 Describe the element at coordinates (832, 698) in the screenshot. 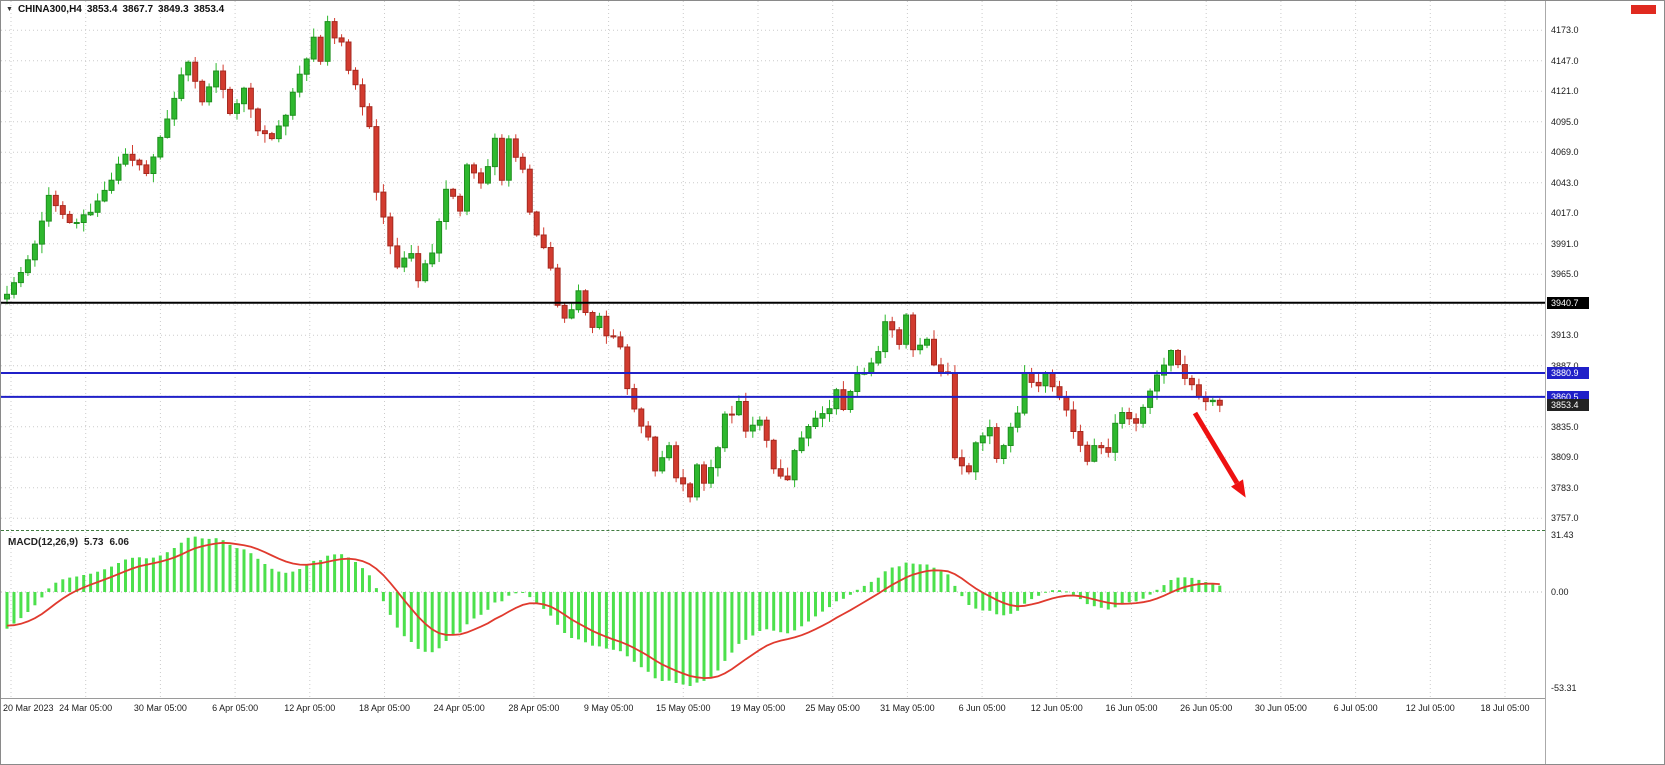

I see `bottom-separator` at that location.